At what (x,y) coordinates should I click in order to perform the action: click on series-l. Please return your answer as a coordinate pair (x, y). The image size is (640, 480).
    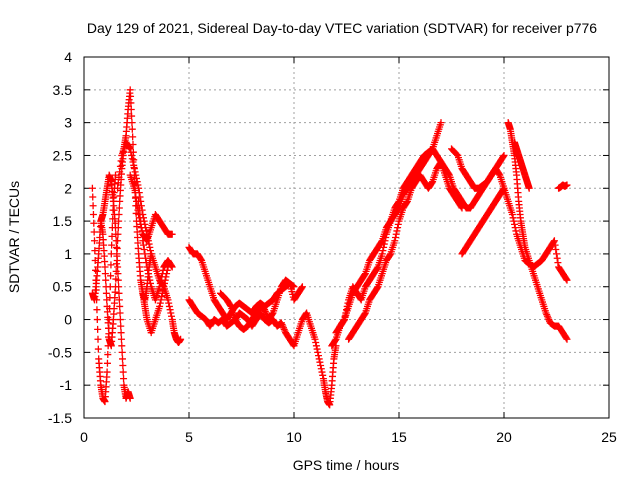
    Looking at the image, I should click on (399, 241).